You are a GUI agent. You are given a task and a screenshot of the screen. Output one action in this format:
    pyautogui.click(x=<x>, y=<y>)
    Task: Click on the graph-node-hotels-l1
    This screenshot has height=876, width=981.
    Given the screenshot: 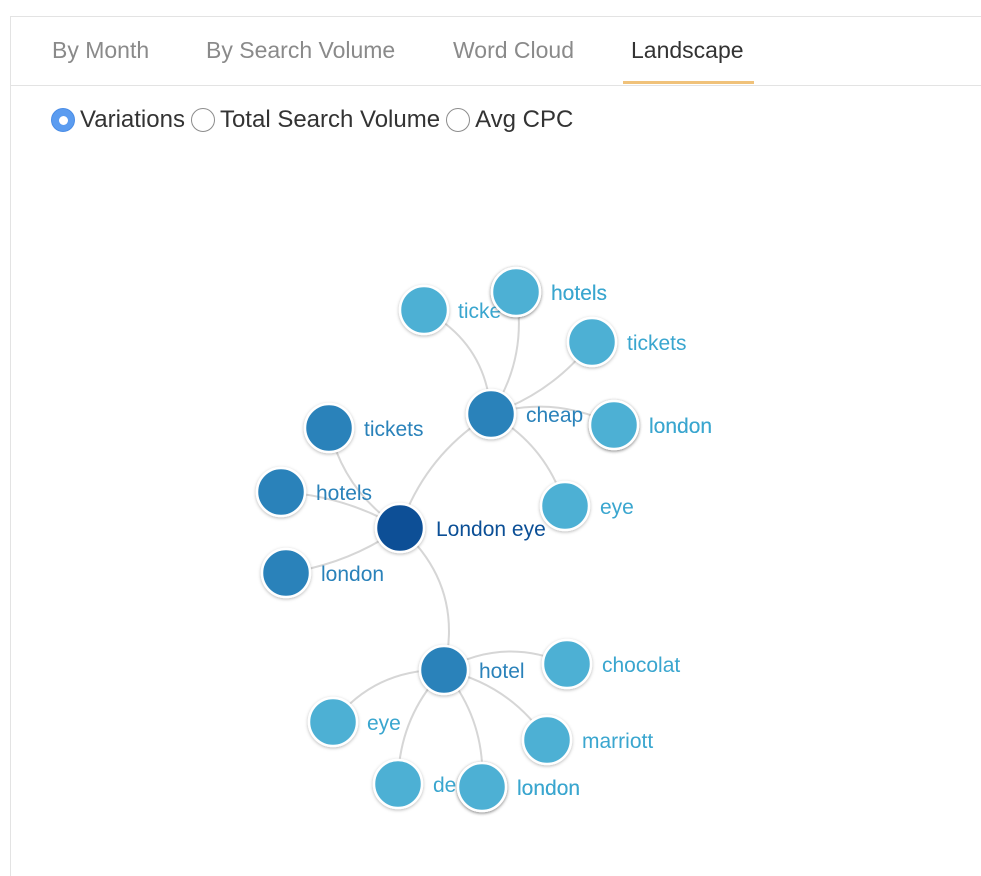 What is the action you would take?
    pyautogui.click(x=281, y=492)
    